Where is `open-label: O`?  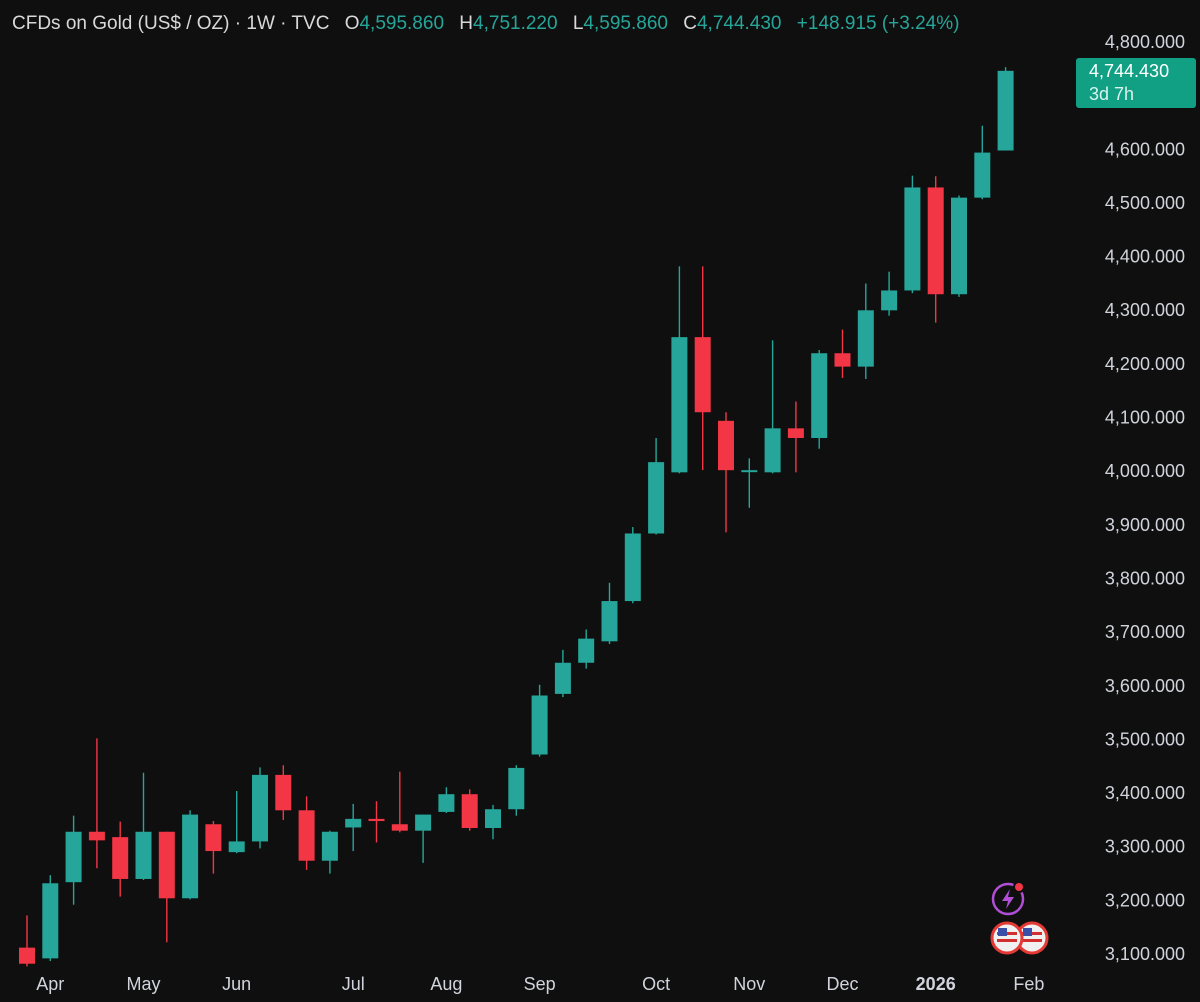 open-label: O is located at coordinates (352, 23).